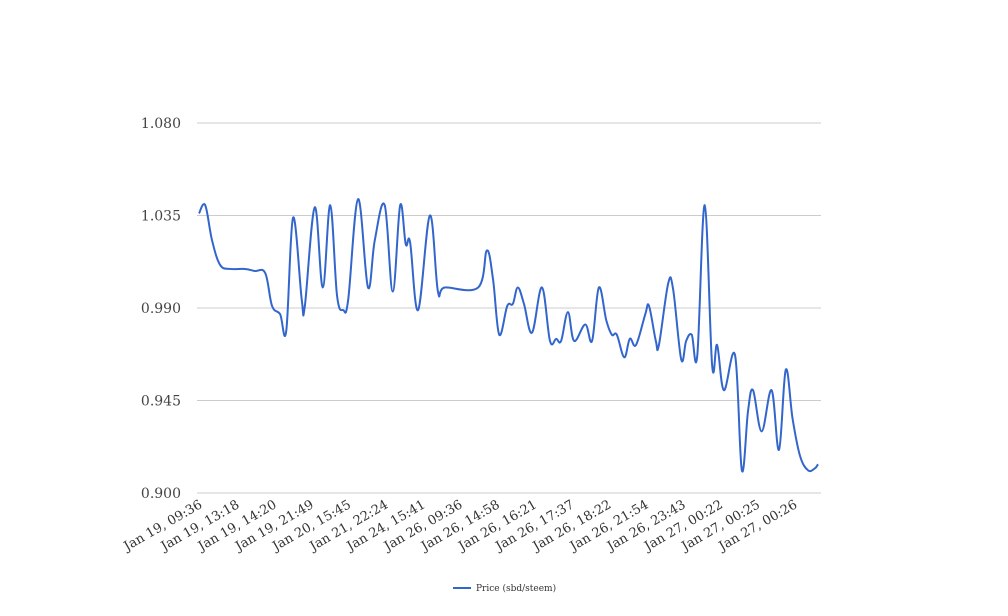 The height and width of the screenshot is (616, 1008). I want to click on y-axis-ticks: 0.900 0.945 0.990 1.035 1.080, so click(161, 309).